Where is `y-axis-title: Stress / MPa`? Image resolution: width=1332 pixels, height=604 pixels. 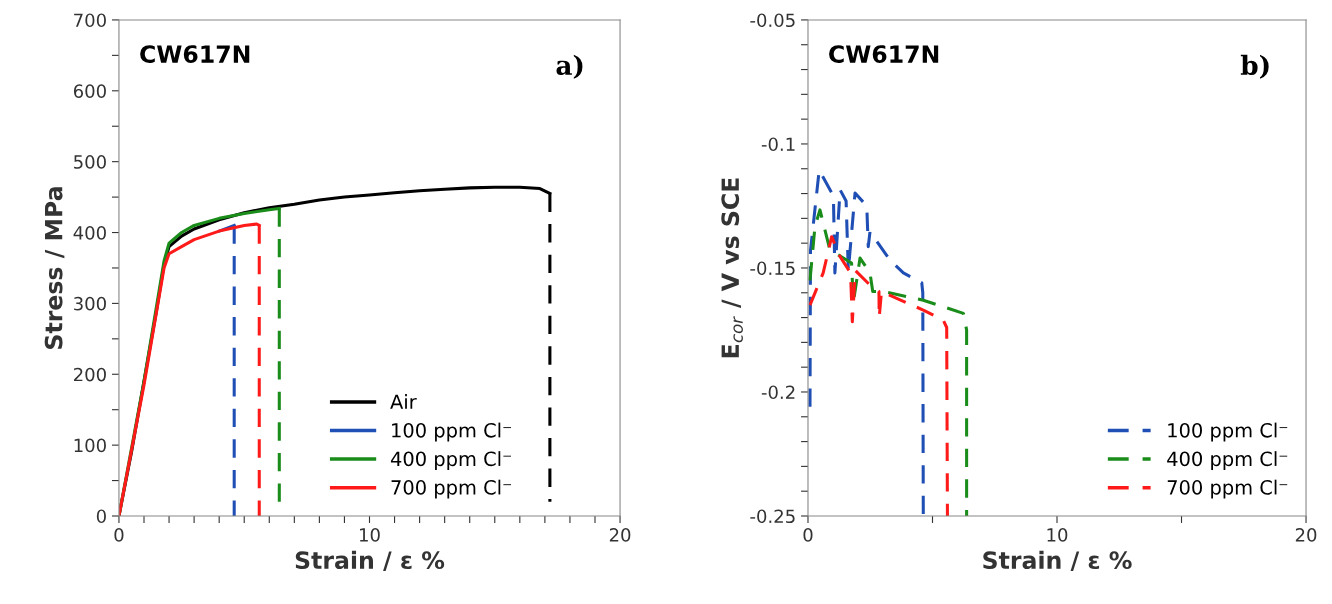
y-axis-title: Stress / MPa is located at coordinates (54, 268).